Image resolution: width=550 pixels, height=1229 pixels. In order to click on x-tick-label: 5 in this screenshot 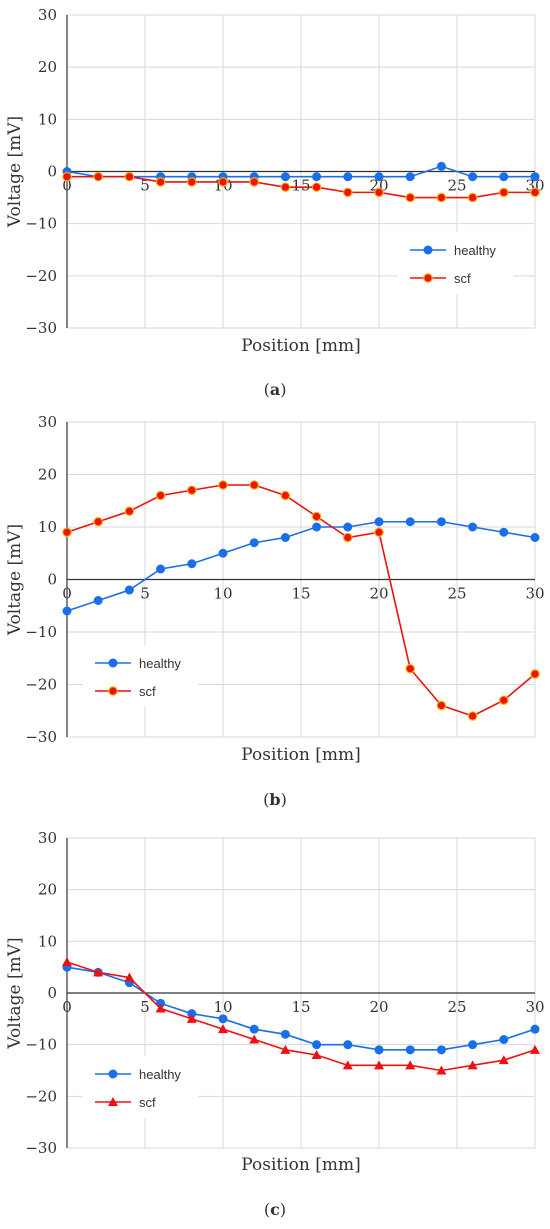, I will do `click(145, 1007)`.